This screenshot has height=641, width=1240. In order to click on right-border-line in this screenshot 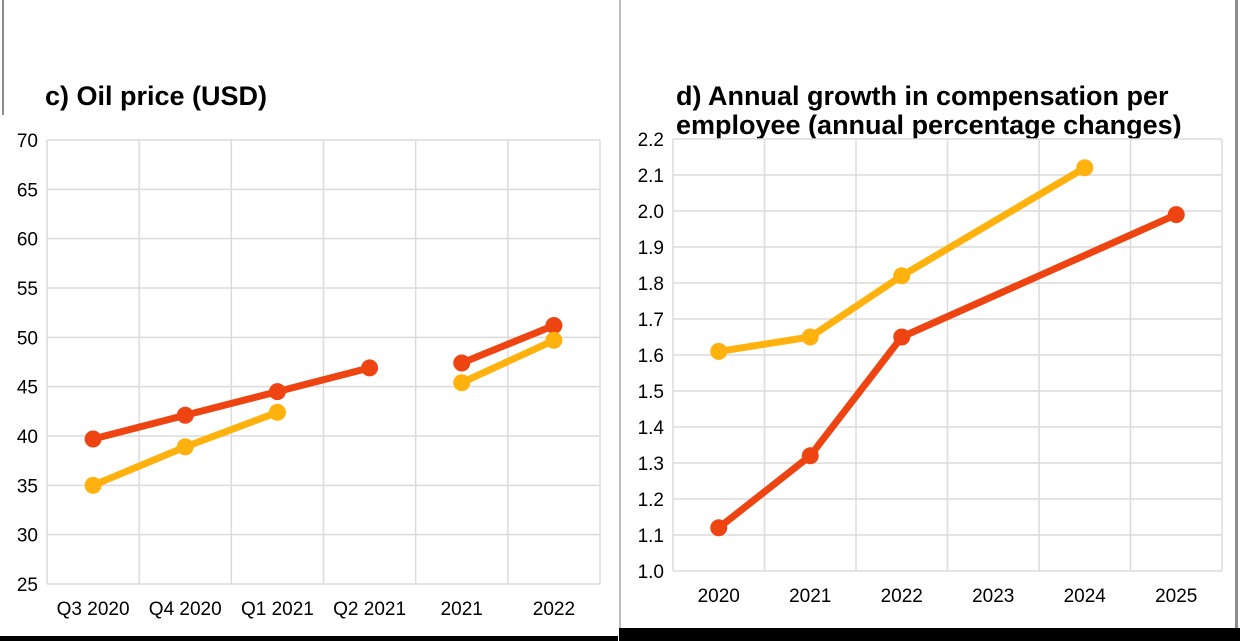, I will do `click(1236, 314)`.